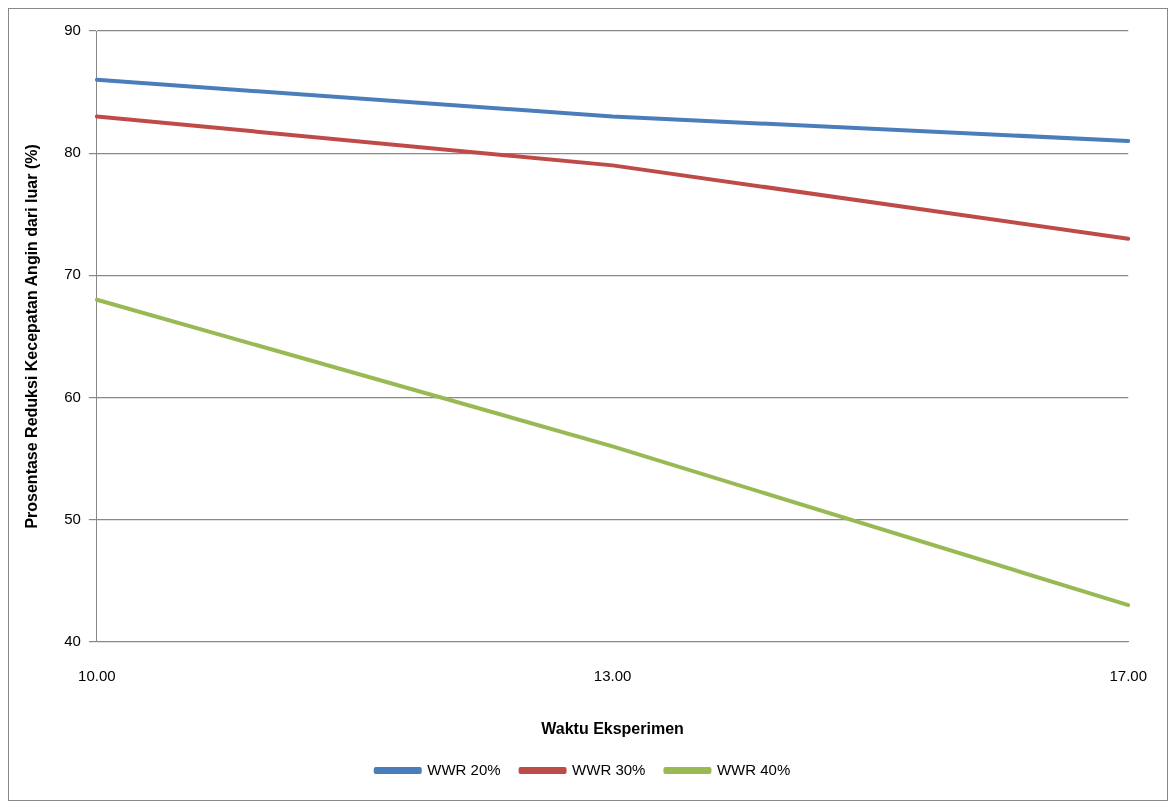 Image resolution: width=1176 pixels, height=809 pixels. What do you see at coordinates (72, 274) in the screenshot?
I see `y-tick-label: 70` at bounding box center [72, 274].